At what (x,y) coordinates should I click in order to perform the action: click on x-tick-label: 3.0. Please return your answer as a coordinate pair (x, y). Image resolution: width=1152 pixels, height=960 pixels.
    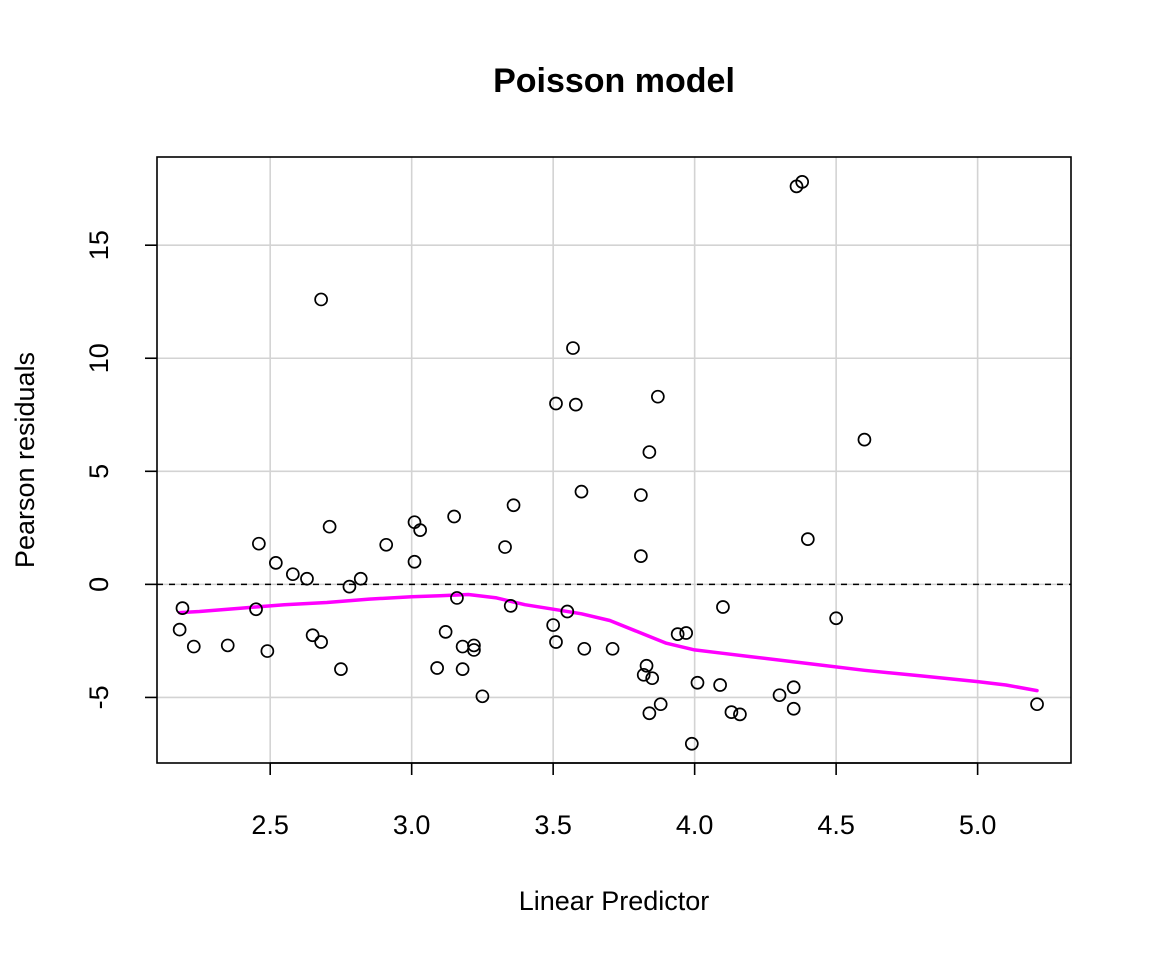
    Looking at the image, I should click on (412, 825).